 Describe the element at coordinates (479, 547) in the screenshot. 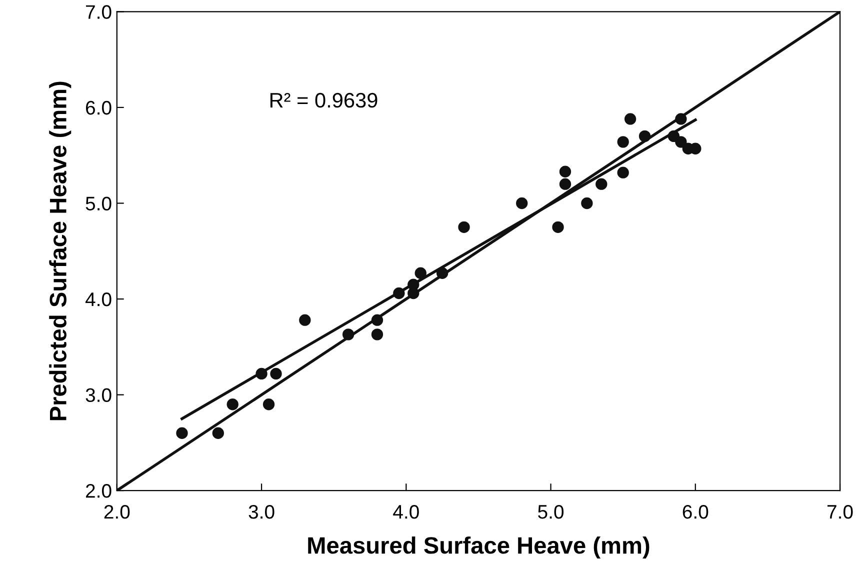

I see `x-axis-title: Measured Surface Heave (mm)` at that location.